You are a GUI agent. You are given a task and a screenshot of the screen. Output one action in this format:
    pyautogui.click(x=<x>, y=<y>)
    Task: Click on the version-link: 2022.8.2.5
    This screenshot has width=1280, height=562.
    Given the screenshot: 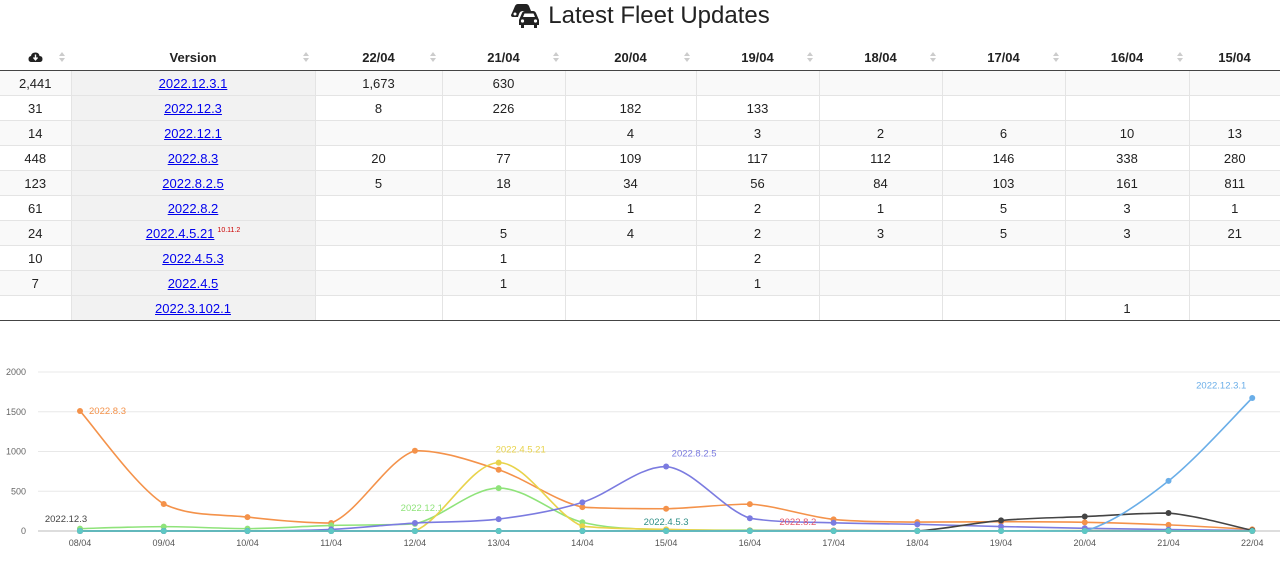 What is the action you would take?
    pyautogui.click(x=193, y=183)
    